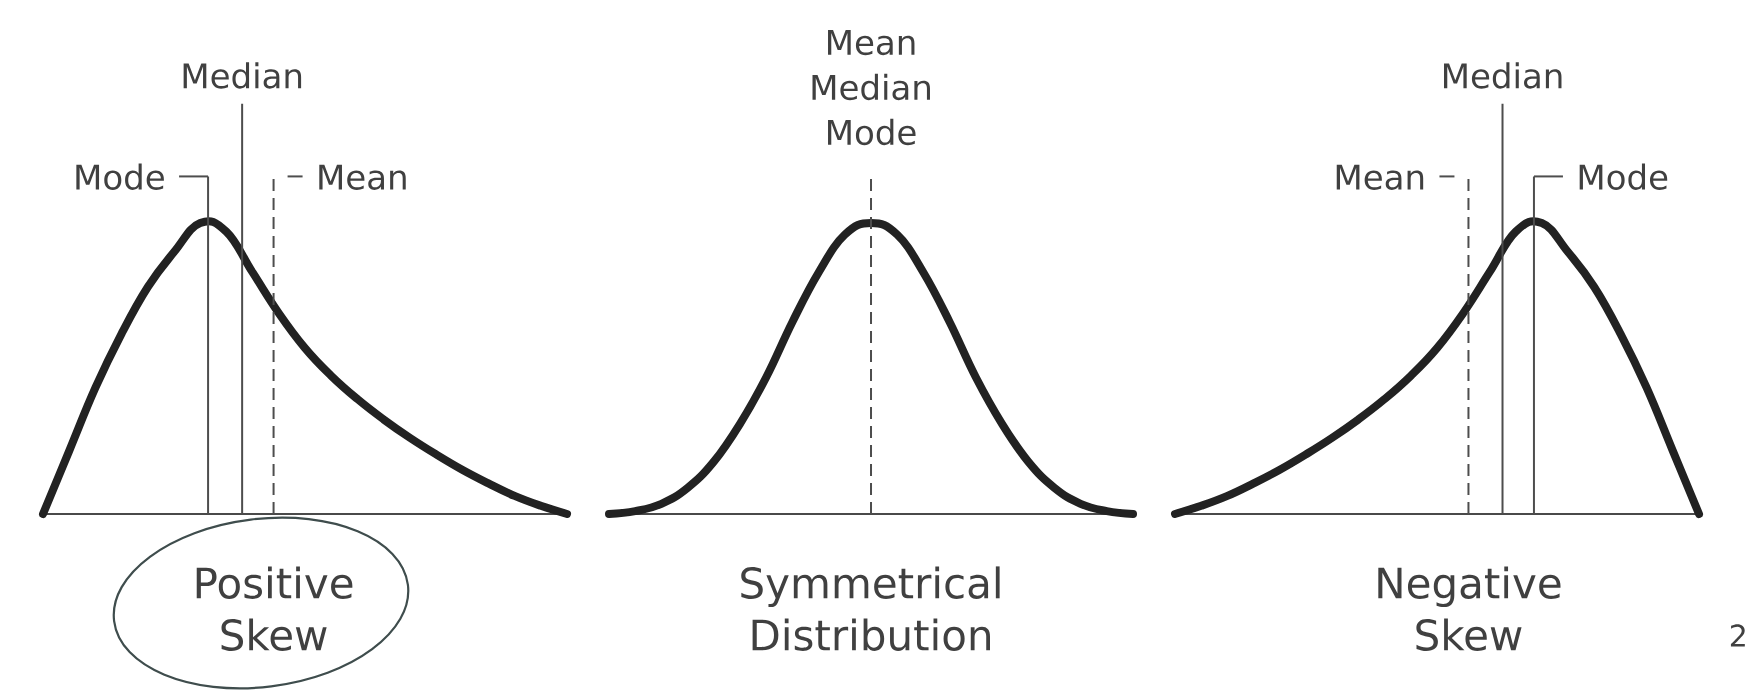 The width and height of the screenshot is (1754, 694). Describe the element at coordinates (871, 87) in the screenshot. I see `text: Mean Median Mode` at that location.